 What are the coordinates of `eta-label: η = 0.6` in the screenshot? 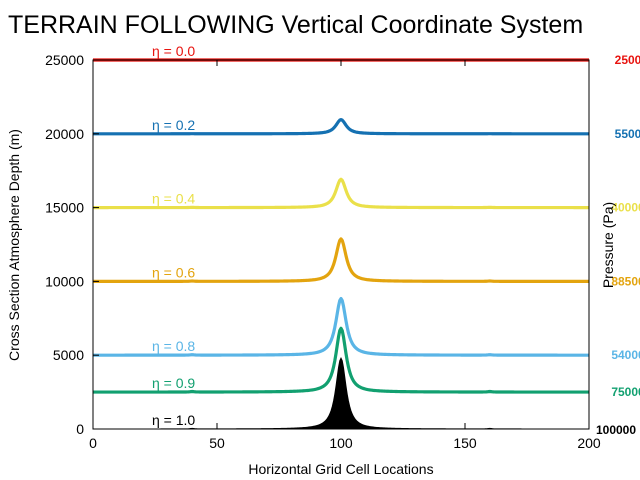 It's located at (173, 272).